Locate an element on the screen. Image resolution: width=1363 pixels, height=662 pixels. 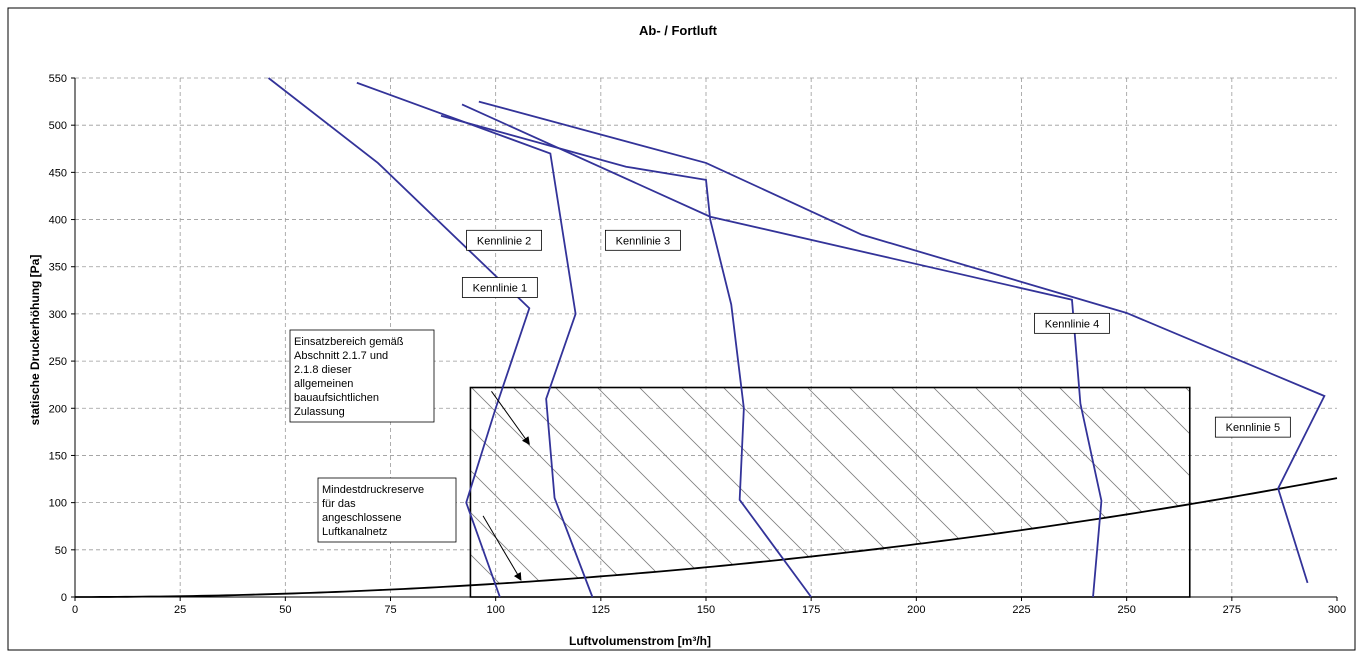
operating-area-annotation-line: Einsatzbereich gemäß is located at coordinates (349, 342).